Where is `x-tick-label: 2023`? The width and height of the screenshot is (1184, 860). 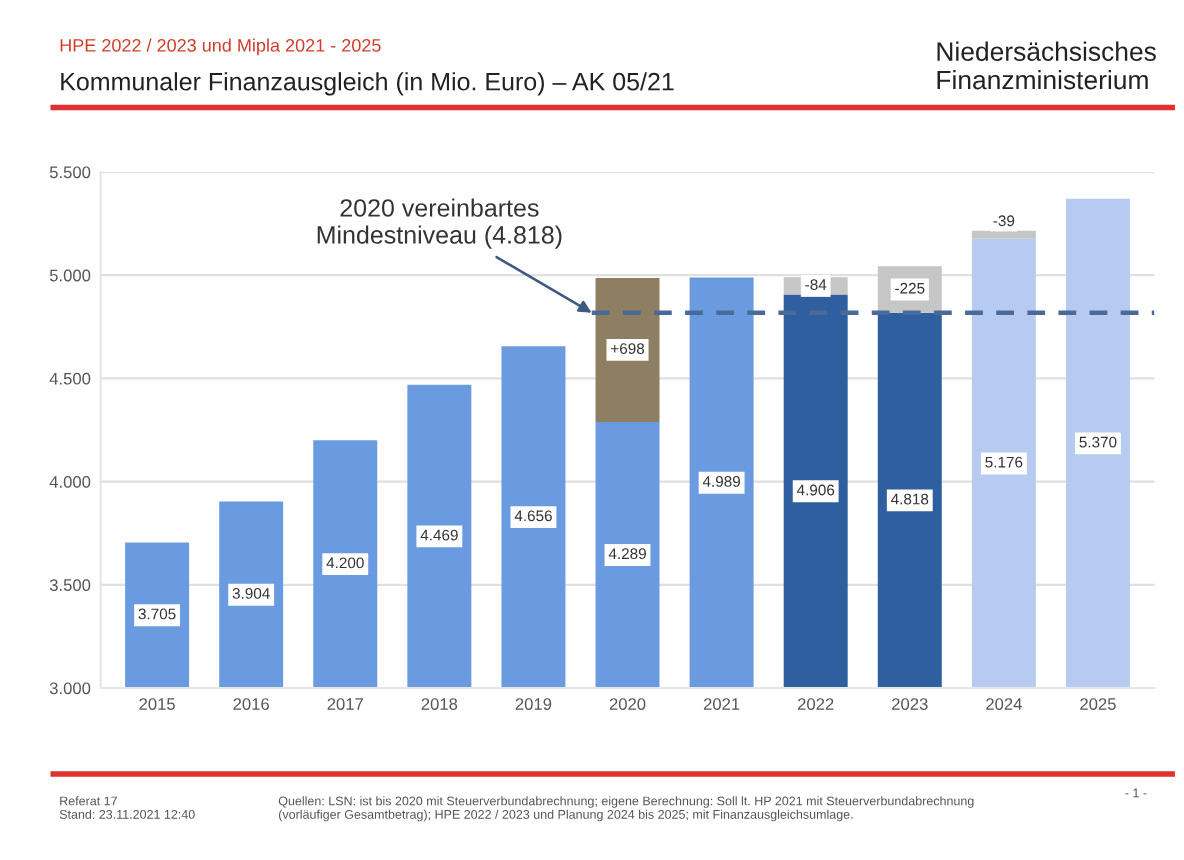 x-tick-label: 2023 is located at coordinates (910, 704).